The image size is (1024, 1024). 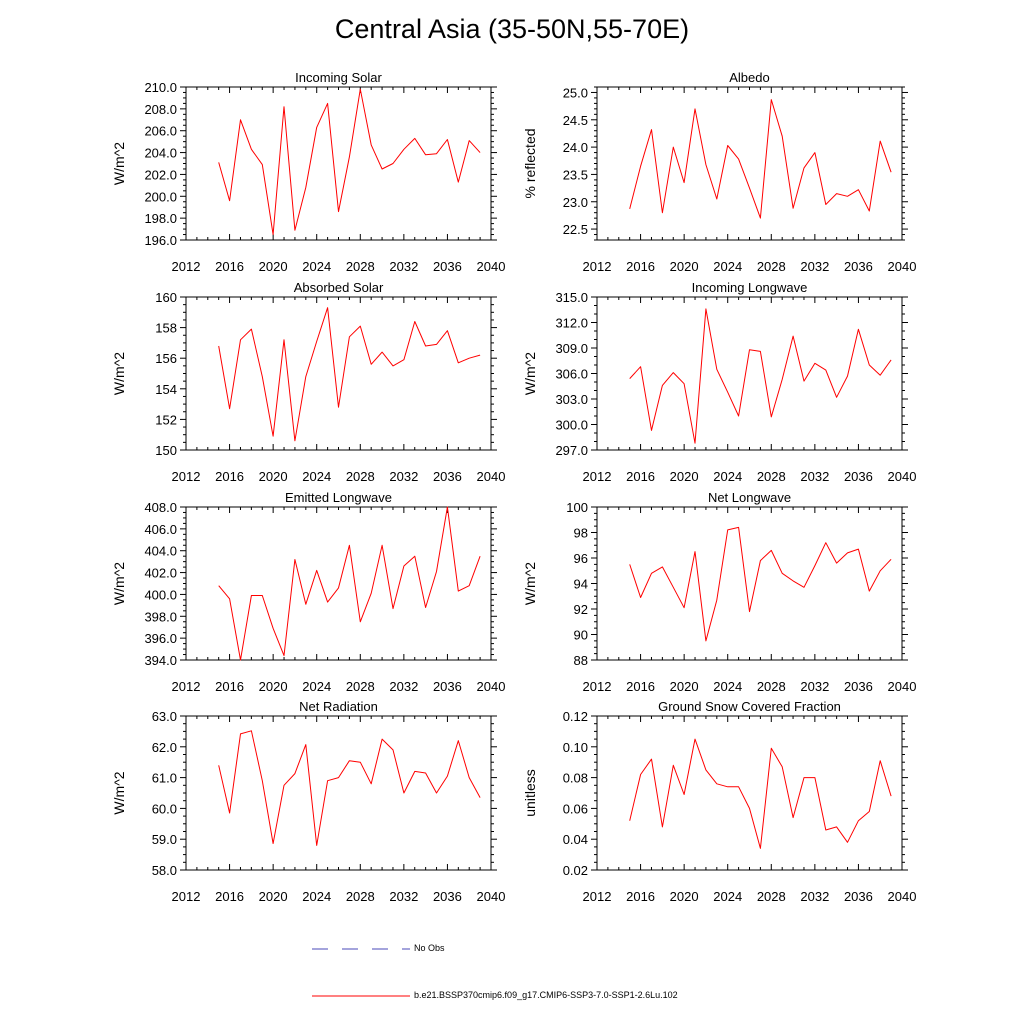 I want to click on y-tick-label: 96, so click(x=581, y=558).